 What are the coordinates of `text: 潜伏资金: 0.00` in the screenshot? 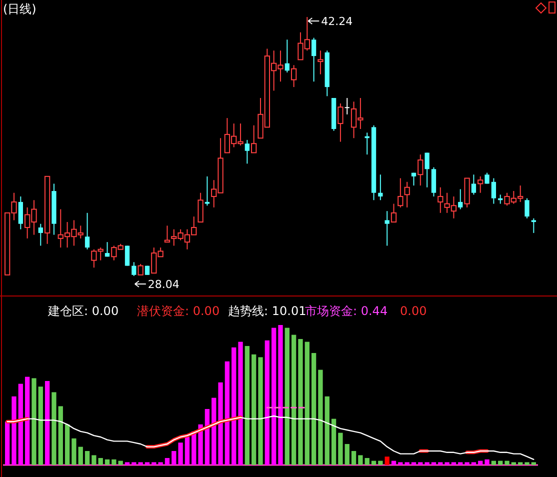 It's located at (178, 311).